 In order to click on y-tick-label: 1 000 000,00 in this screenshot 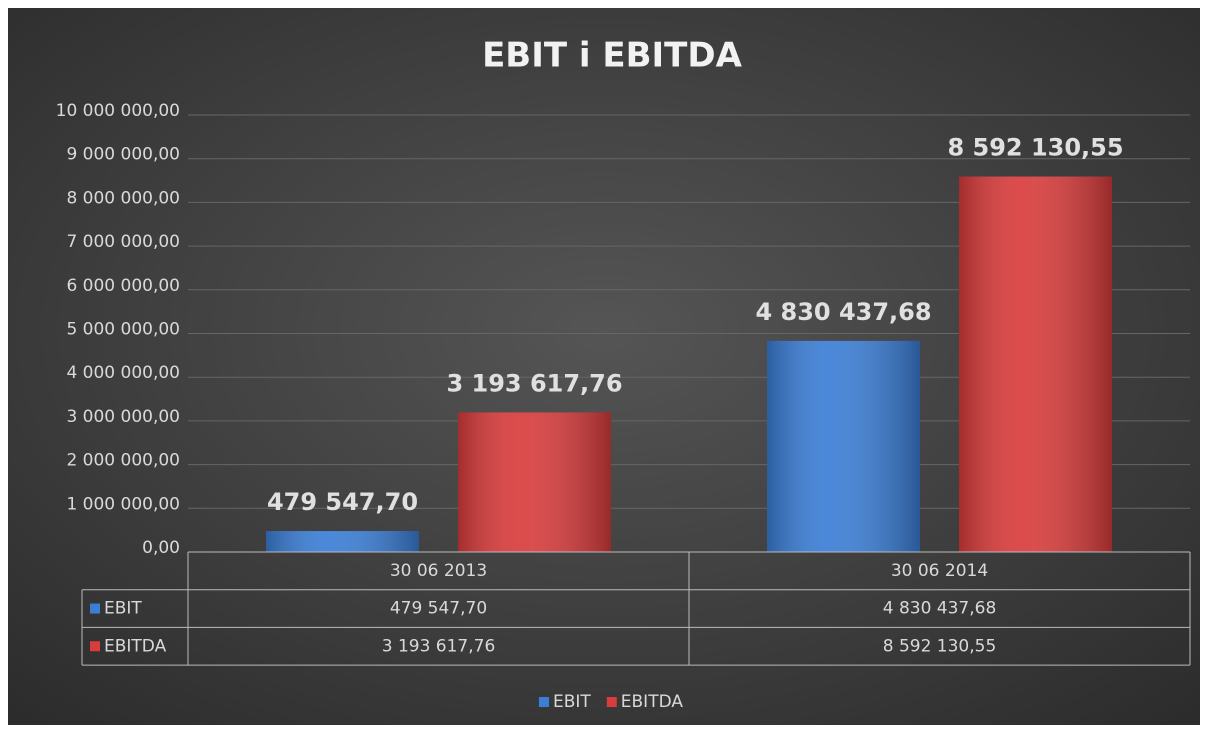, I will do `click(123, 504)`.